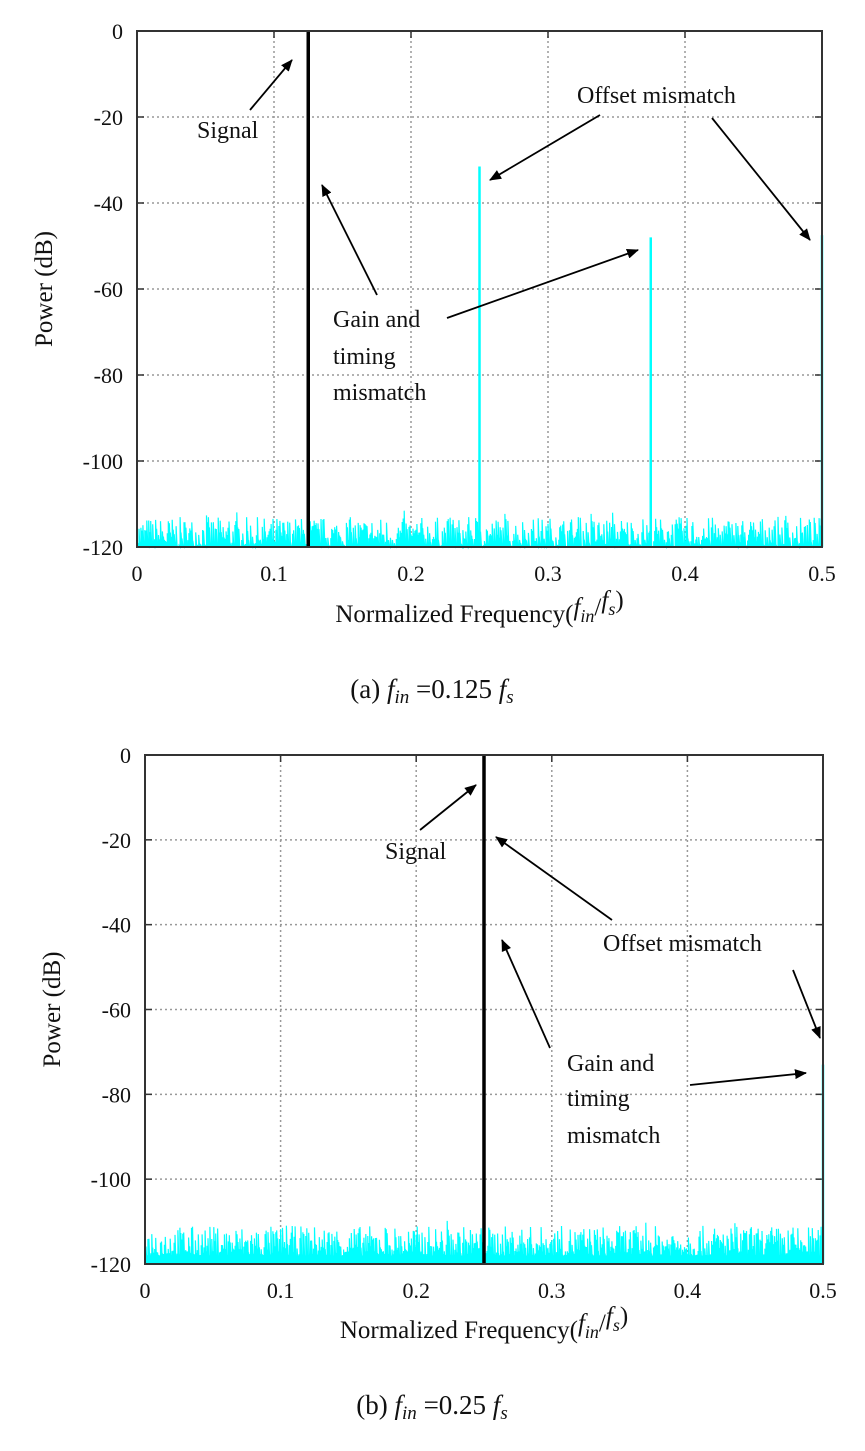 The height and width of the screenshot is (1451, 865). What do you see at coordinates (368, 689) in the screenshot?
I see `caption-part: (a)` at bounding box center [368, 689].